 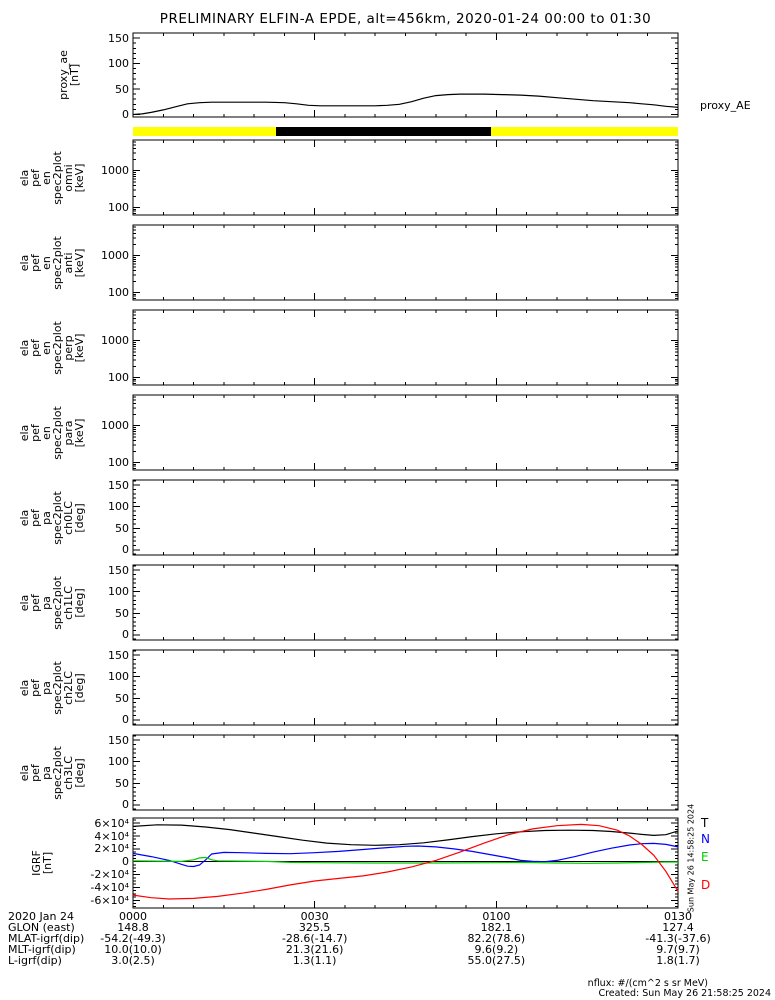 What do you see at coordinates (118, 293) in the screenshot?
I see `ytick-label-ela_pef_en_spec2plot_anti-100: 100` at bounding box center [118, 293].